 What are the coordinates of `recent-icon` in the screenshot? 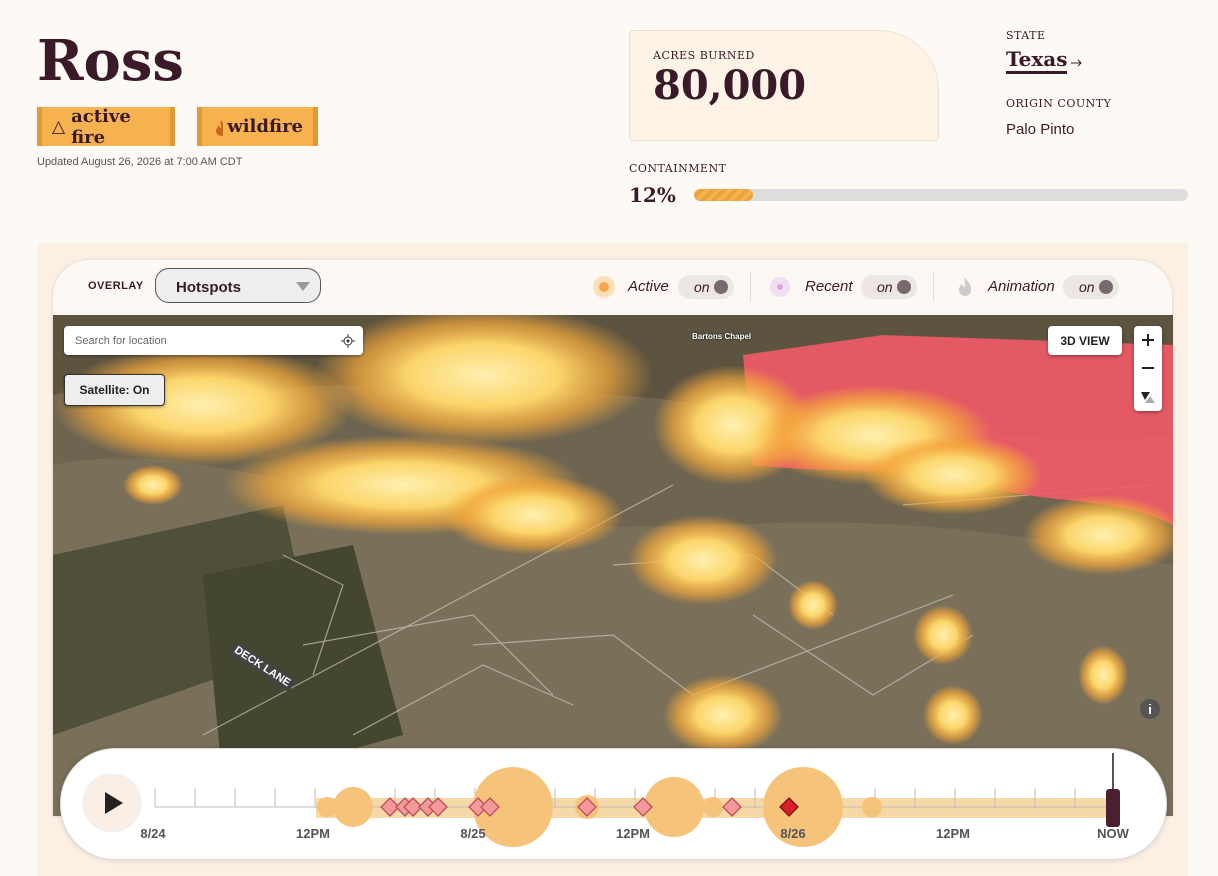 It's located at (780, 287).